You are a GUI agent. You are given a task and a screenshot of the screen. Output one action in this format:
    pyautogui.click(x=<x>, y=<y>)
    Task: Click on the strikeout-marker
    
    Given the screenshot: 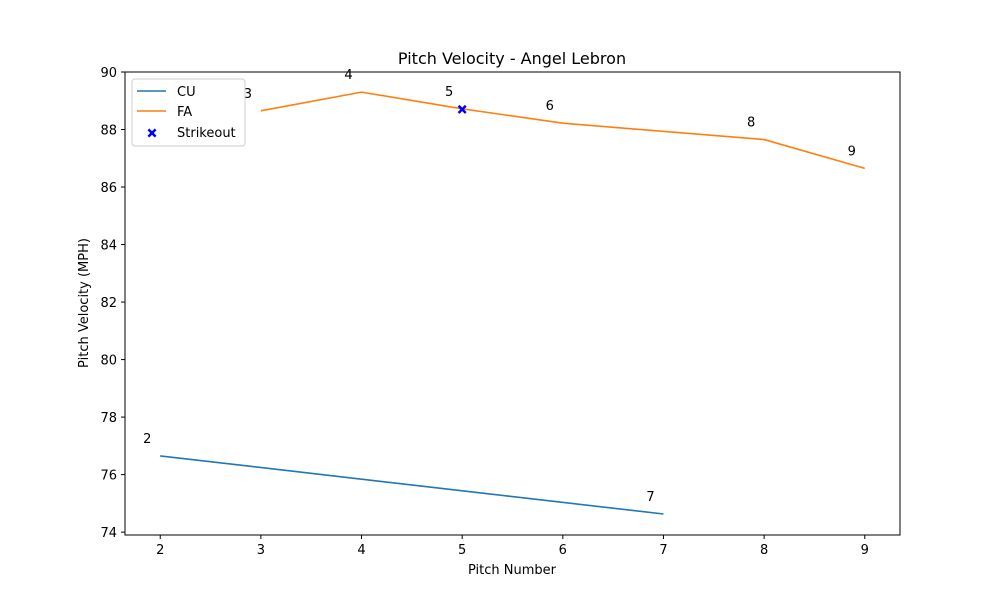 What is the action you would take?
    pyautogui.click(x=462, y=109)
    